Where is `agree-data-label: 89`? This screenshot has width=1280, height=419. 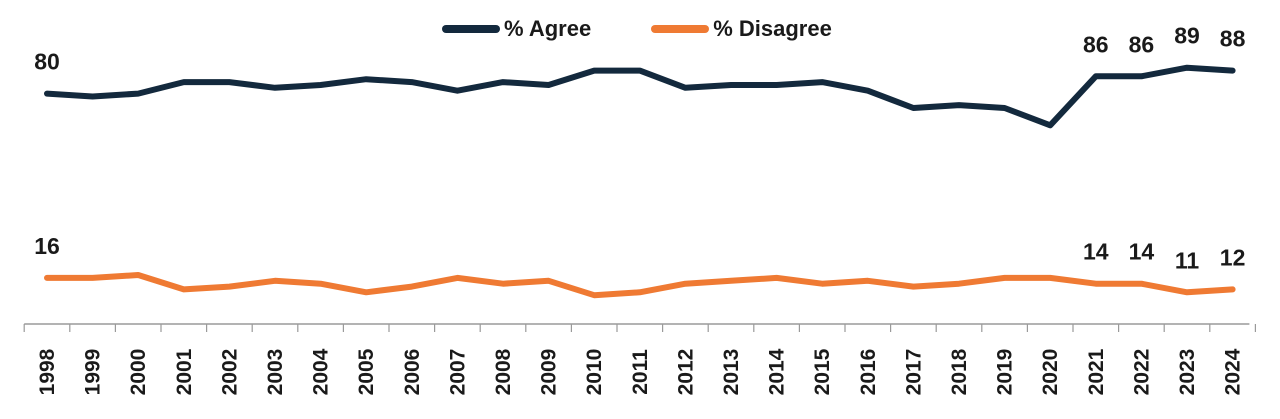
agree-data-label: 89 is located at coordinates (1187, 36).